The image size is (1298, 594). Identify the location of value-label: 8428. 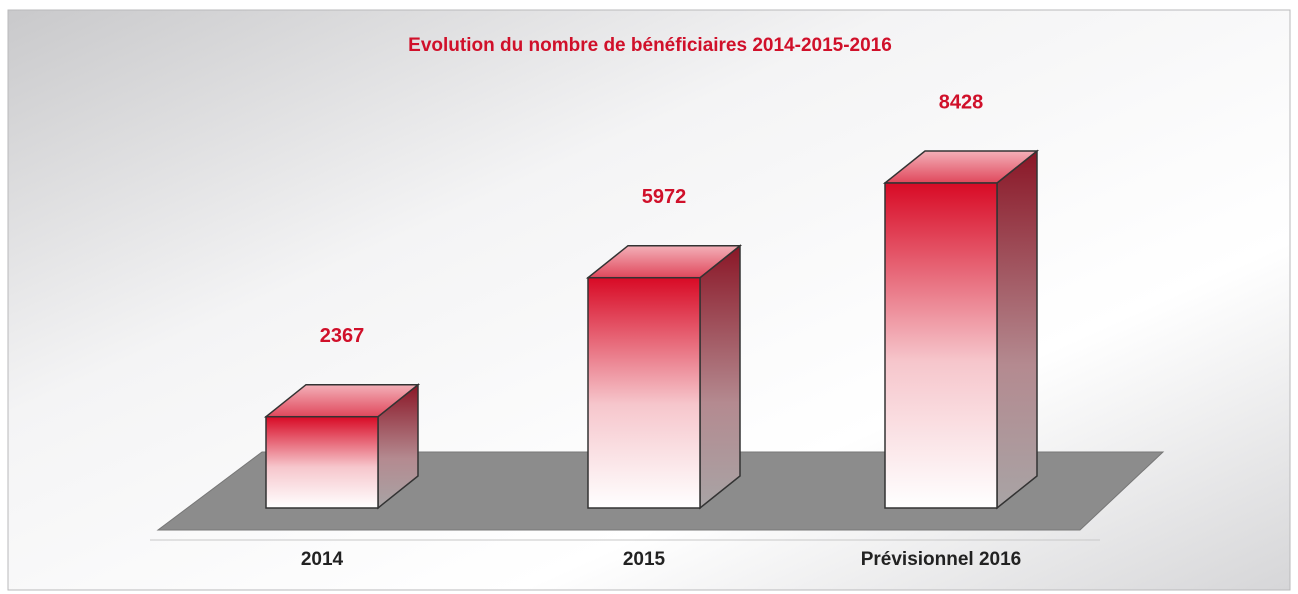
(961, 102).